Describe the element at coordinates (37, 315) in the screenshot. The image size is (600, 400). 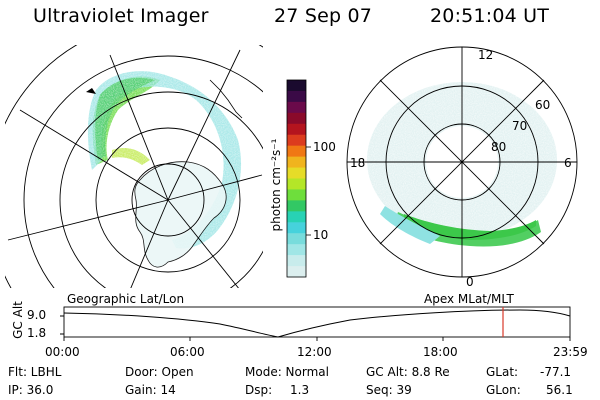
I see `ytick-9: 9.0` at that location.